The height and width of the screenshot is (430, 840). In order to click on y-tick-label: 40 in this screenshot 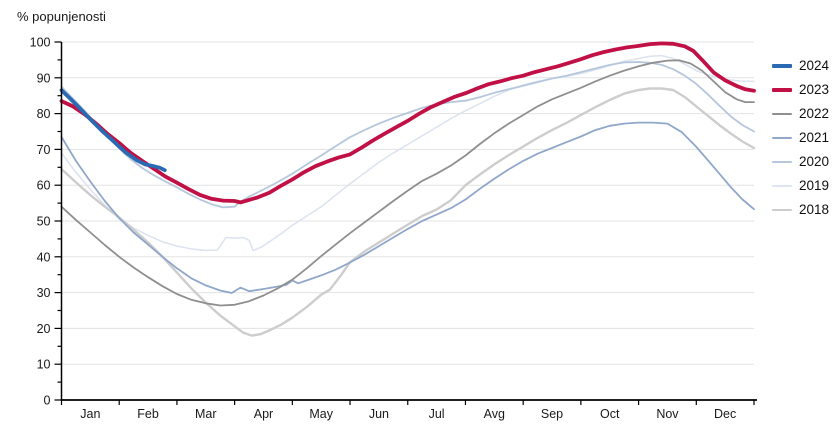, I will do `click(44, 257)`.